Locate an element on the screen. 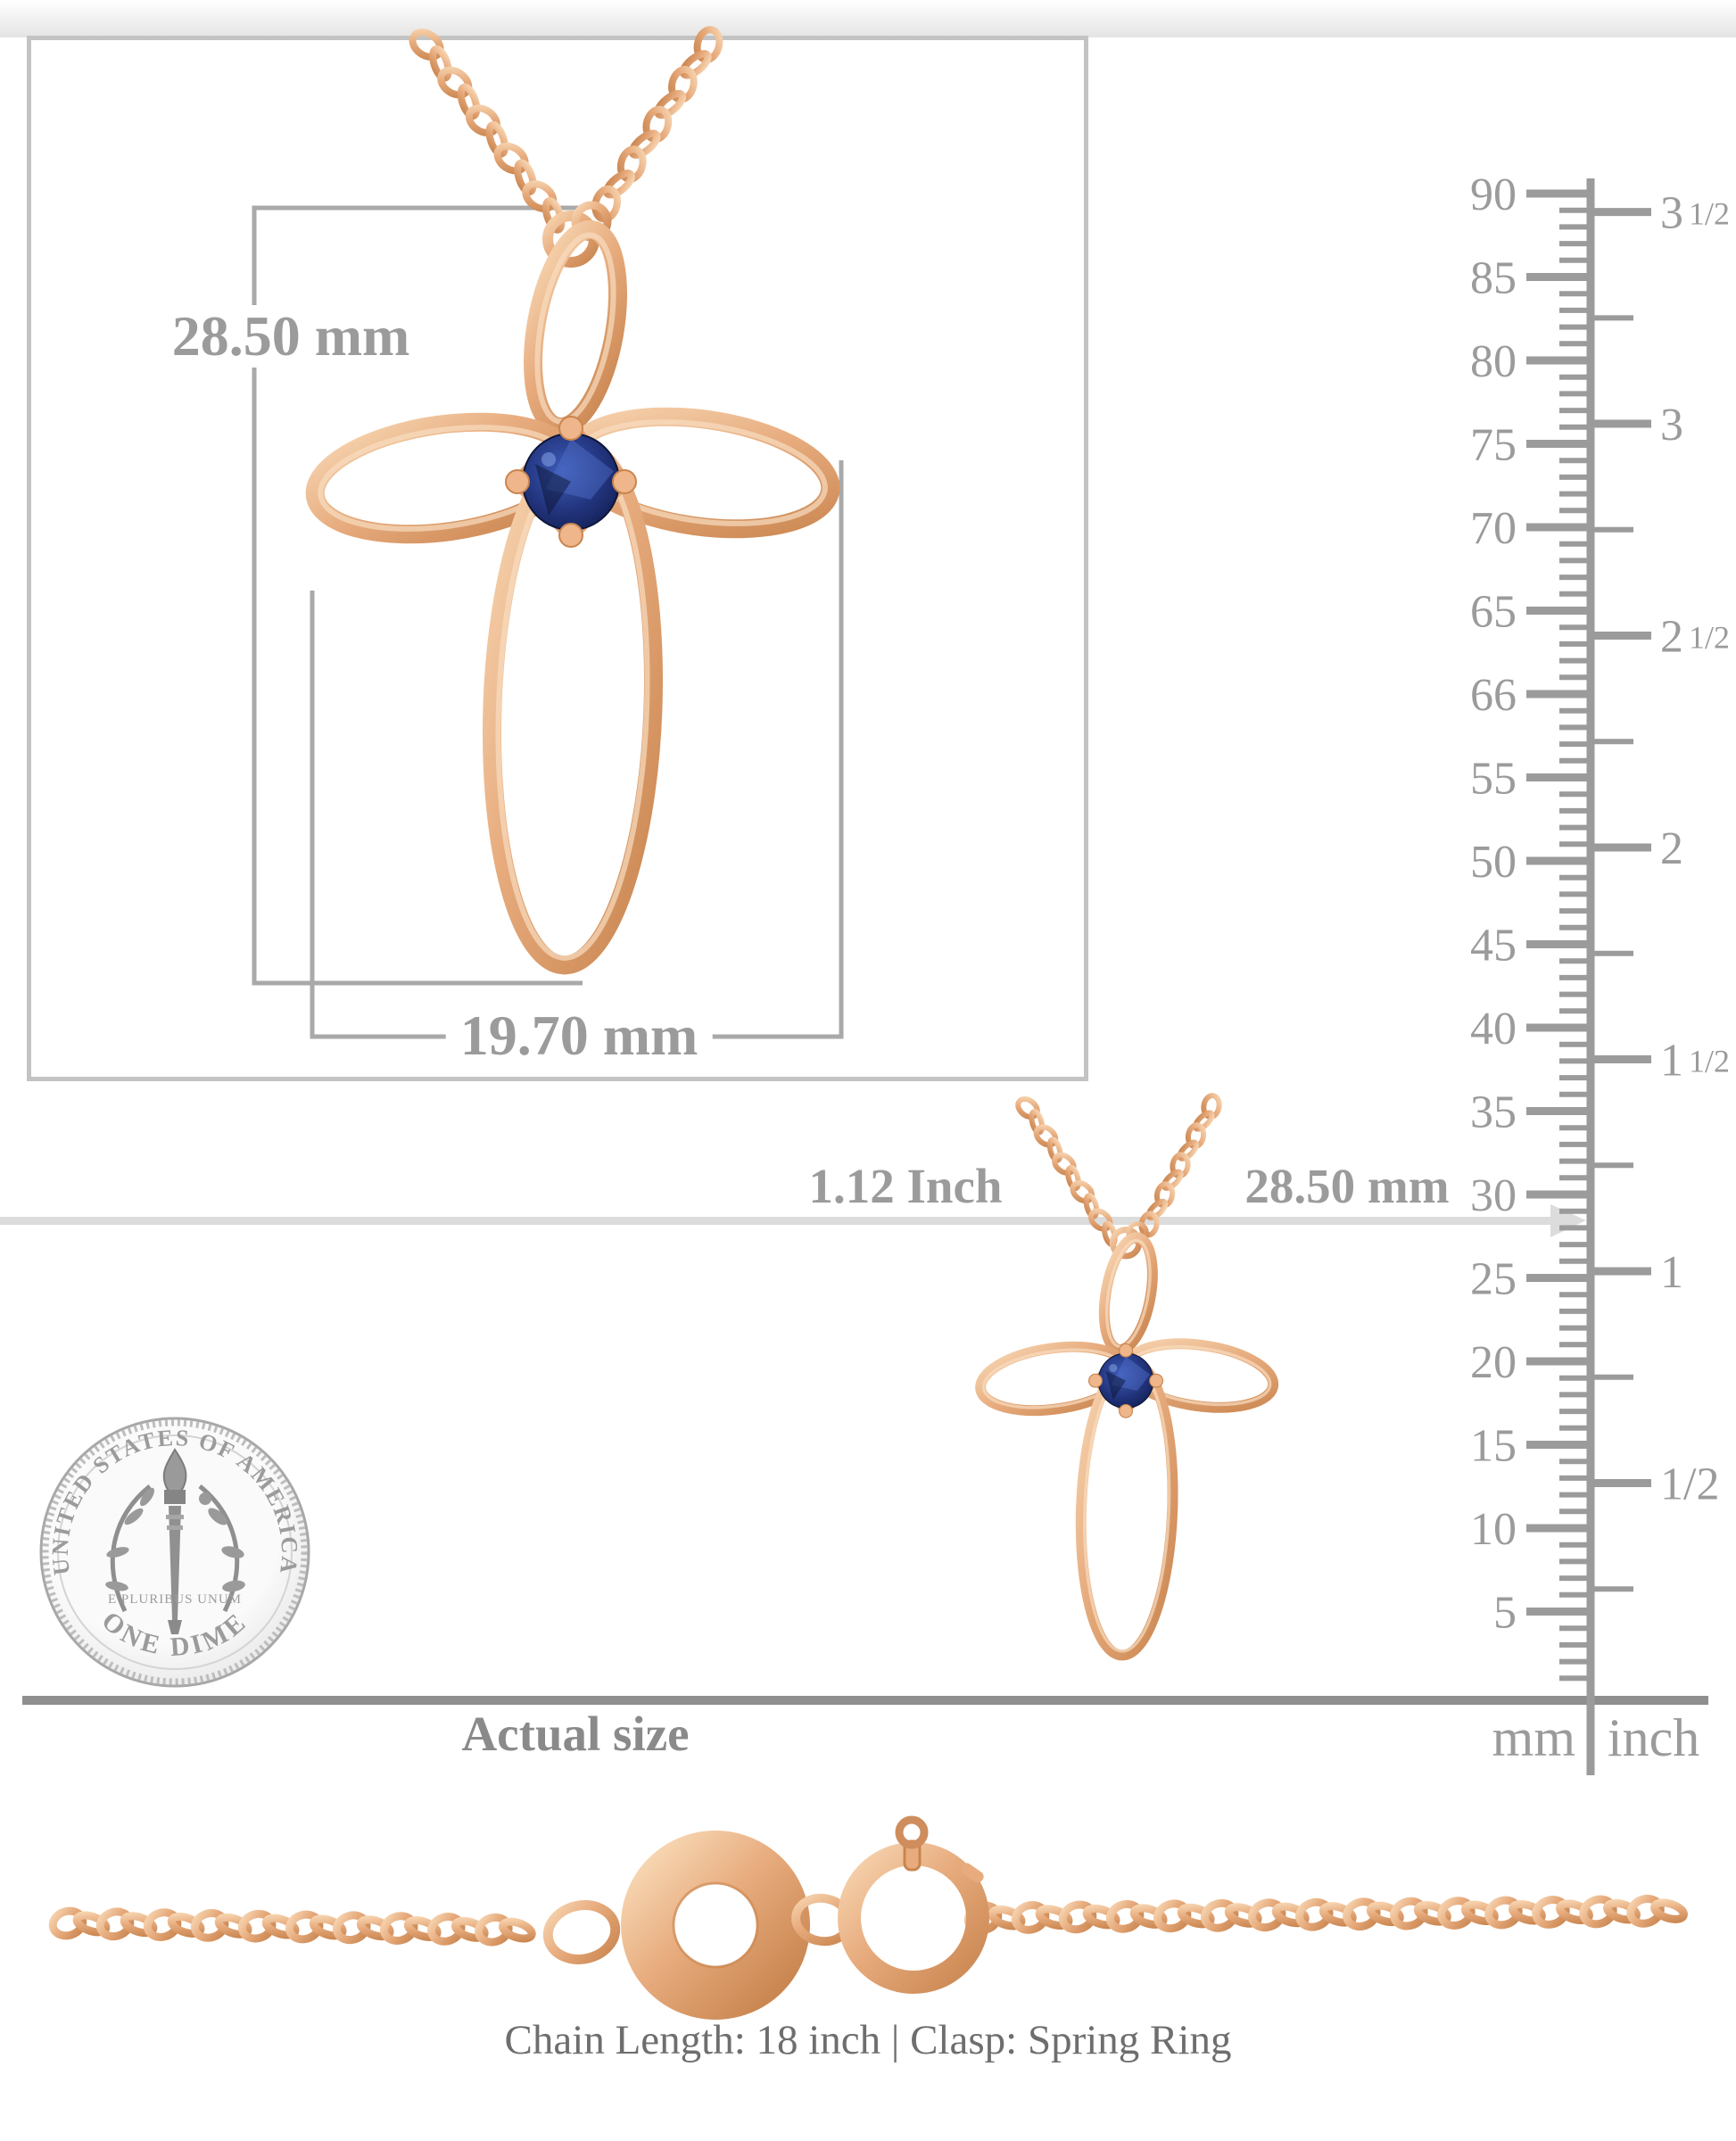 The image size is (1736, 2141). actual-height-inch-label: 1.12 Inch is located at coordinates (905, 1186).